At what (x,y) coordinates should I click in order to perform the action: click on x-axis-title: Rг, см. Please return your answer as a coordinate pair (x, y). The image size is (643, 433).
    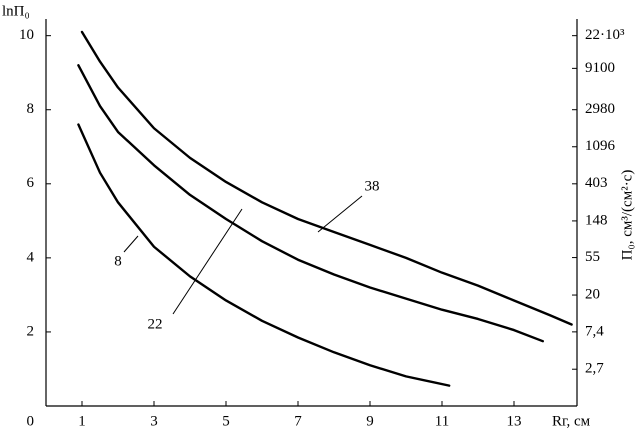
    Looking at the image, I should click on (571, 421).